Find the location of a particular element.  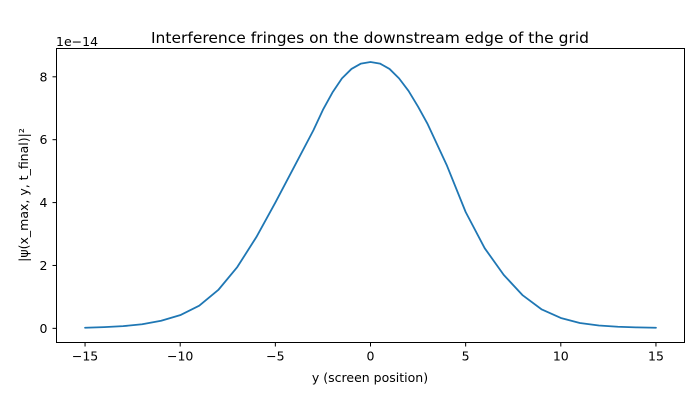

x-axis: −15 −10 −5 0 5 10 15 is located at coordinates (368, 353).